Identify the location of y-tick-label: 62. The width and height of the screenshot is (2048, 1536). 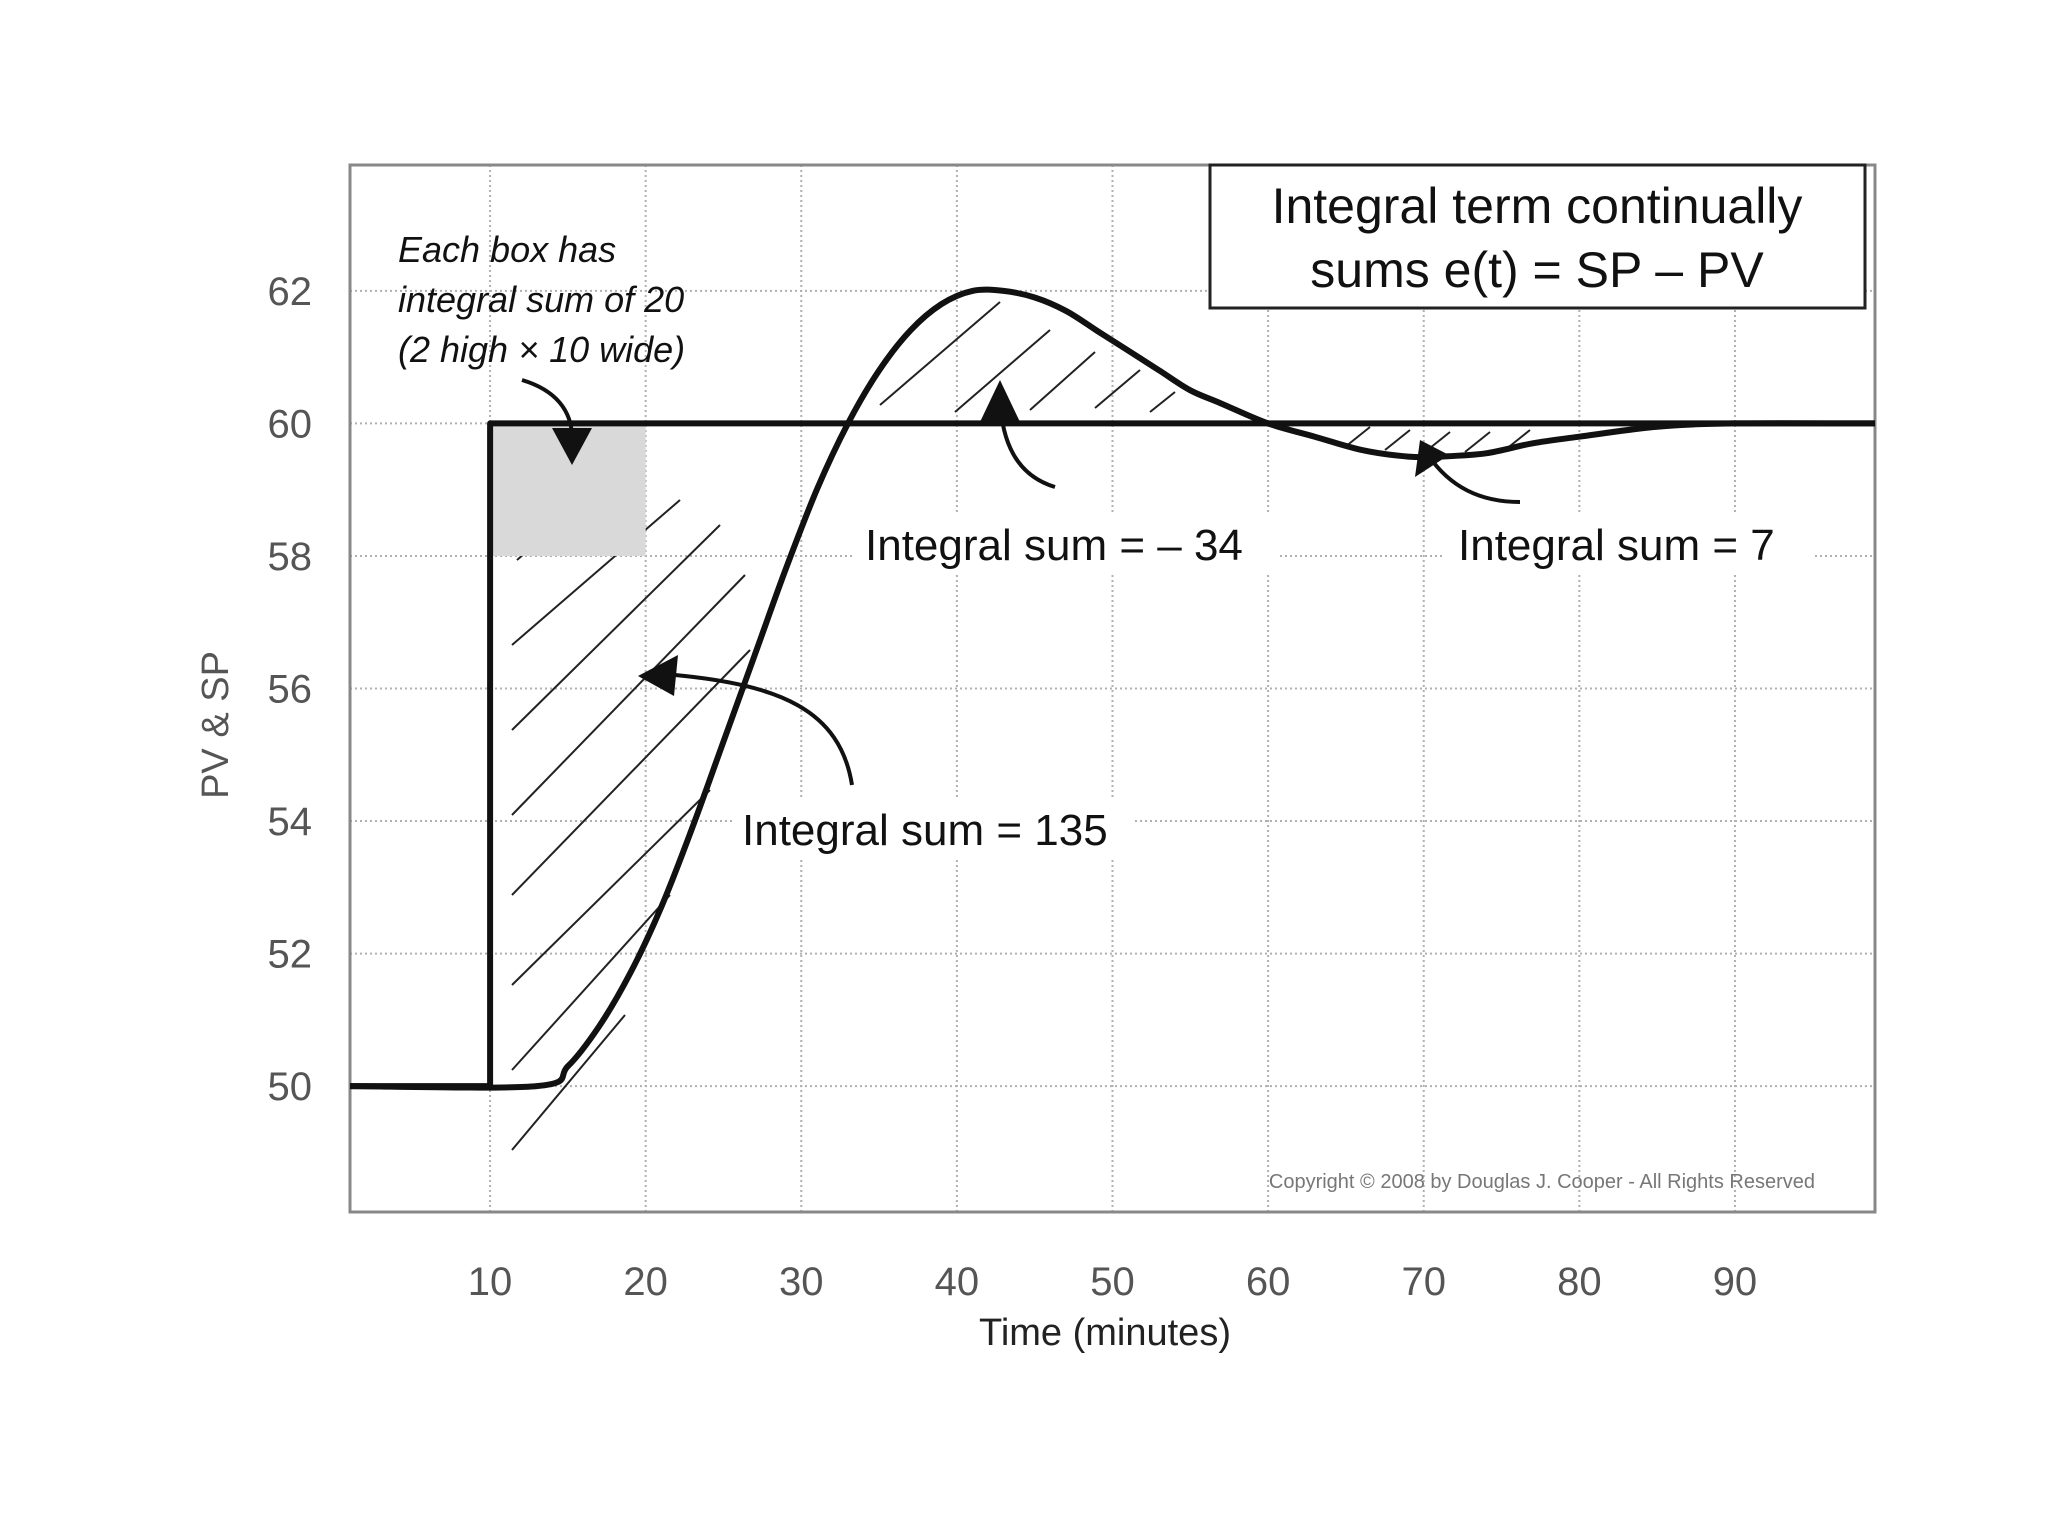
(290, 292).